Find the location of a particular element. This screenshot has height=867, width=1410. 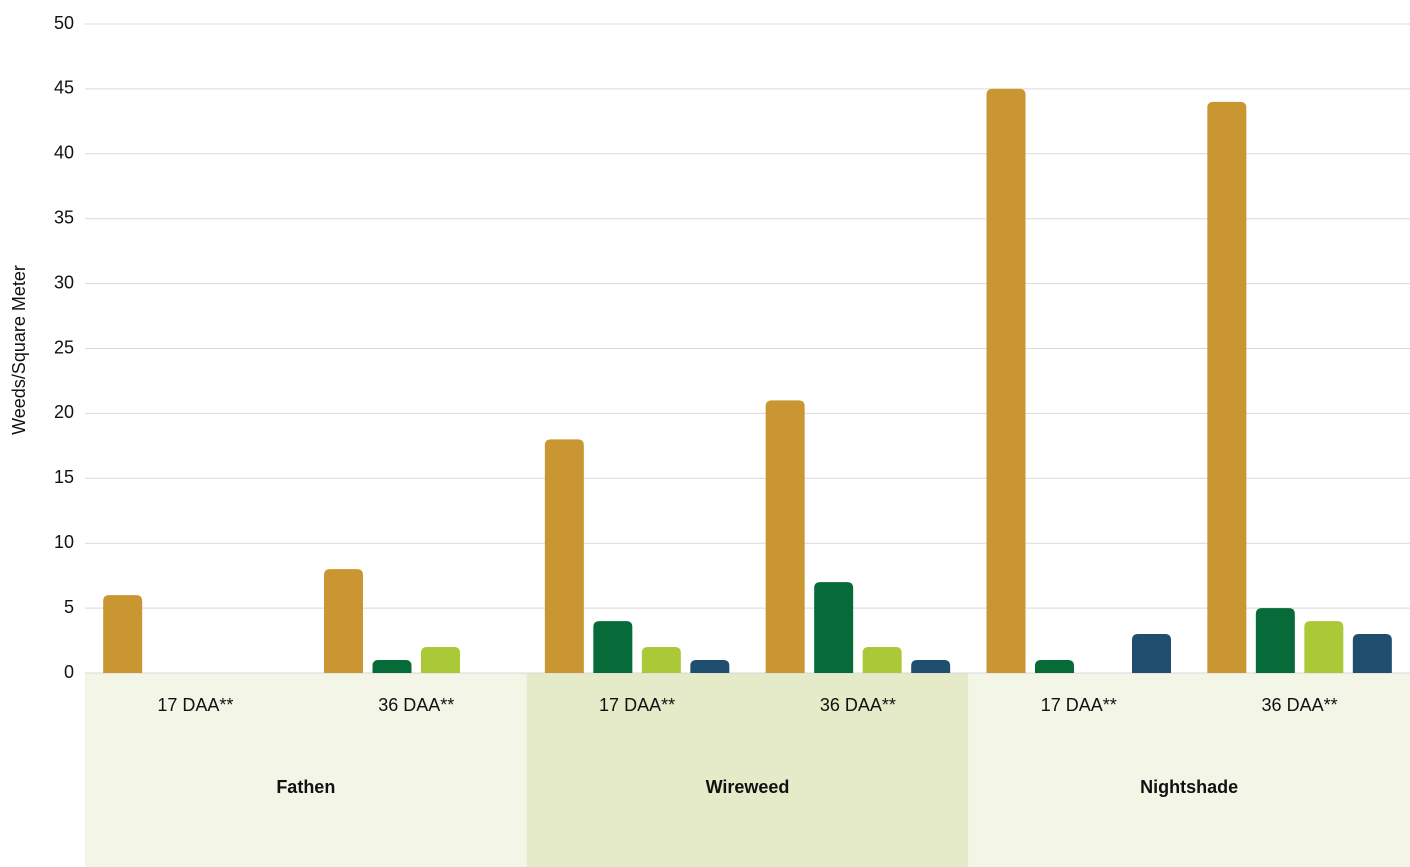

y-tick-label: 20 is located at coordinates (64, 412).